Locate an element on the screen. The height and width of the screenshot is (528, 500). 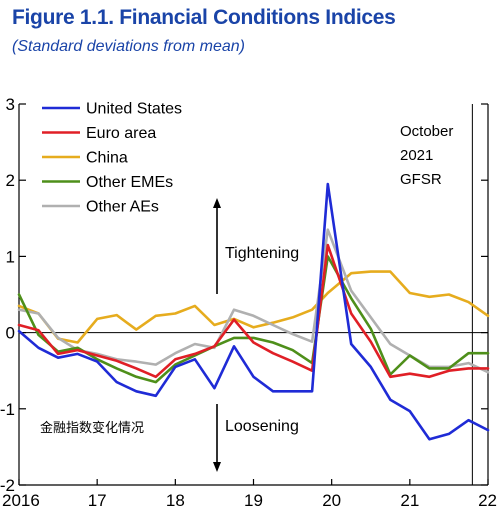
loosening-label: Loosening is located at coordinates (262, 426).